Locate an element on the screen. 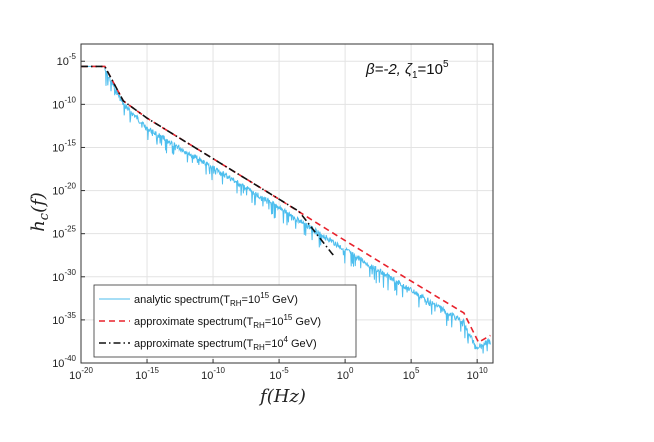 Image resolution: width=654 pixels, height=442 pixels. y-tick-exp: -25 is located at coordinates (70, 229).